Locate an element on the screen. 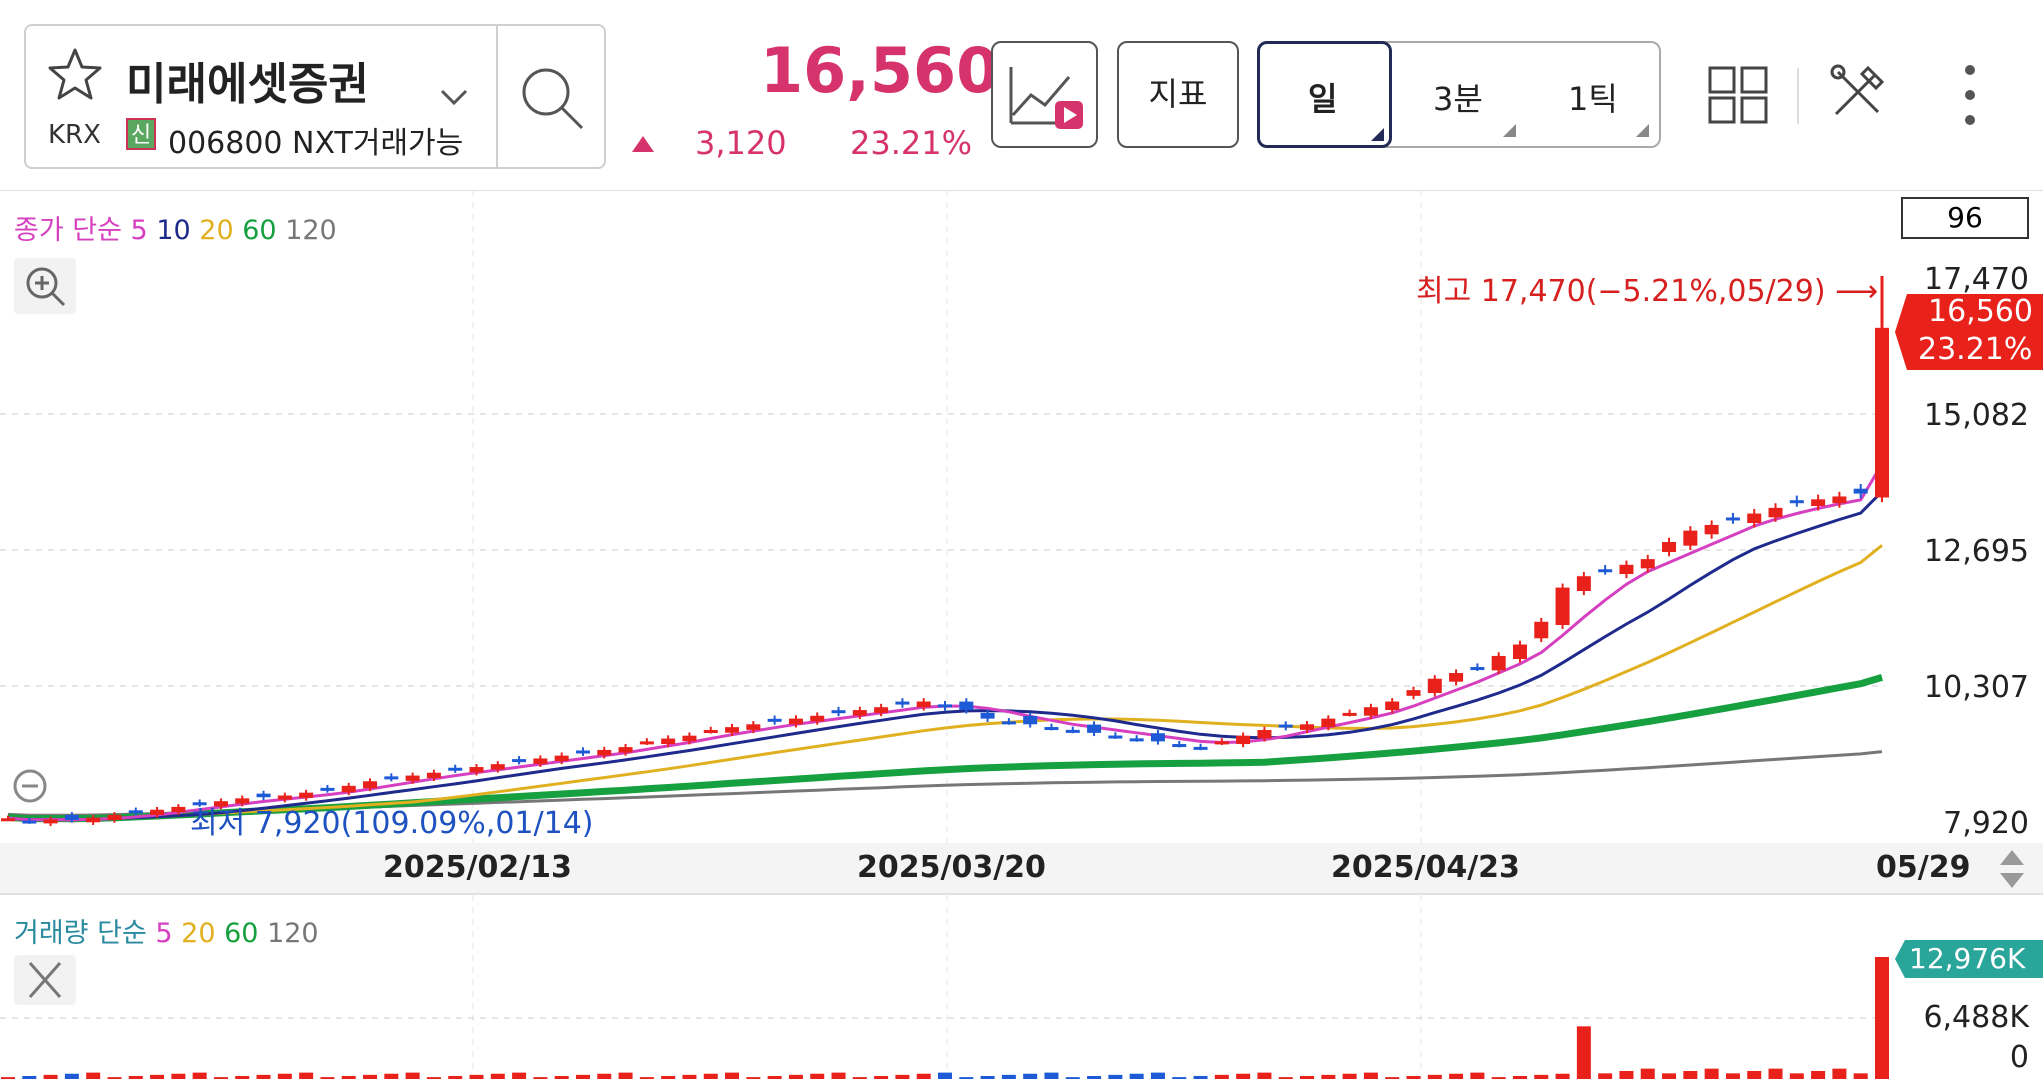  chart-play-button is located at coordinates (1044, 94).